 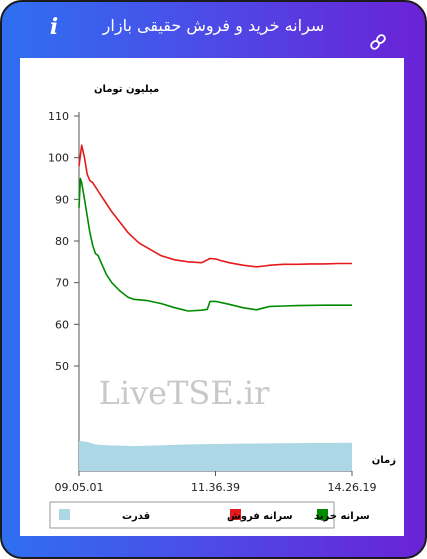 What do you see at coordinates (215, 456) in the screenshot?
I see `series-power-area` at bounding box center [215, 456].